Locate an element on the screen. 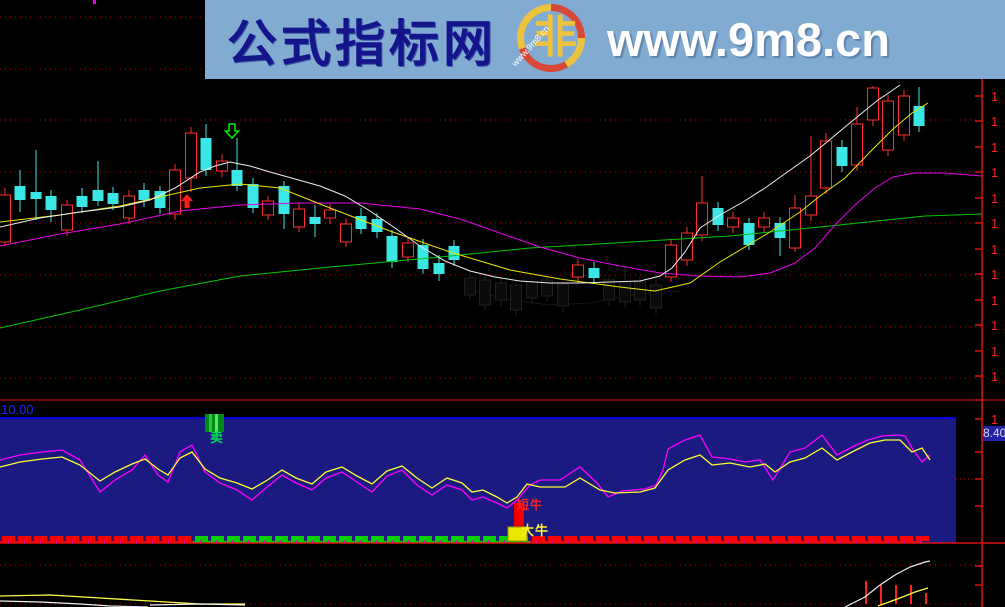 The height and width of the screenshot is (607, 1005). ad-banner: 公式指标网 非 www.9m8.cn www.9m8.cn is located at coordinates (605, 39).